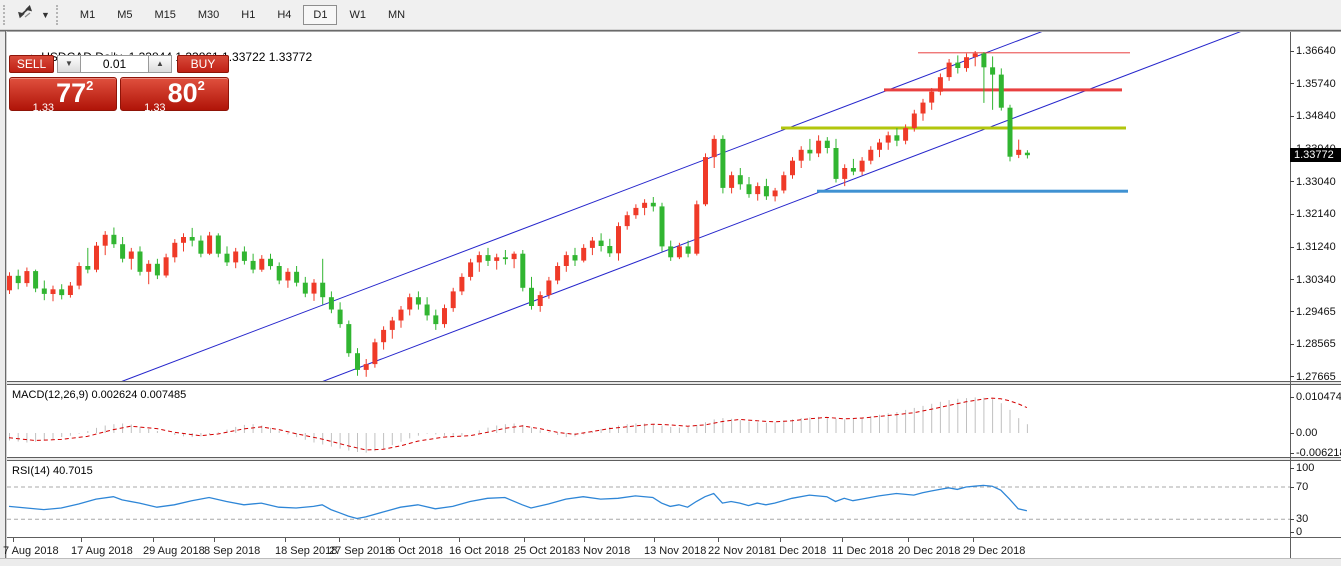  Describe the element at coordinates (174, 95) in the screenshot. I see `buy-price-button: 1.33802` at that location.